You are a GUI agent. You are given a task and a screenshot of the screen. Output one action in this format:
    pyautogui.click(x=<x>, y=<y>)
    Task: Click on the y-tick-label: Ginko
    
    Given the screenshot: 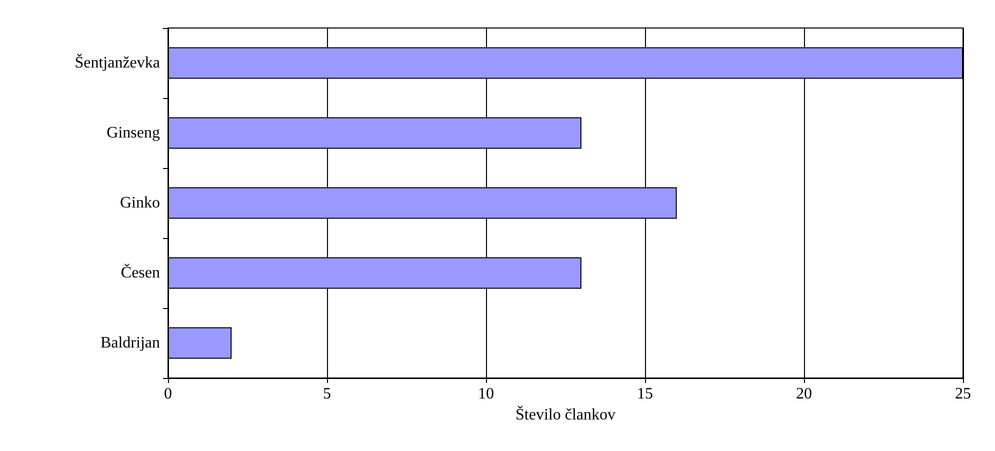 What is the action you would take?
    pyautogui.click(x=140, y=203)
    